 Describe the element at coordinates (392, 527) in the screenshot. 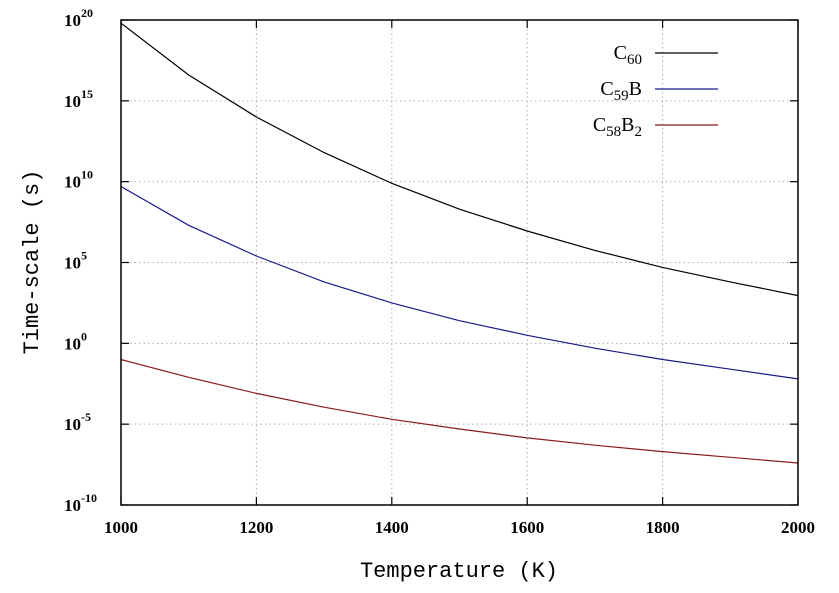

I see `x-tick-label: 1400` at that location.